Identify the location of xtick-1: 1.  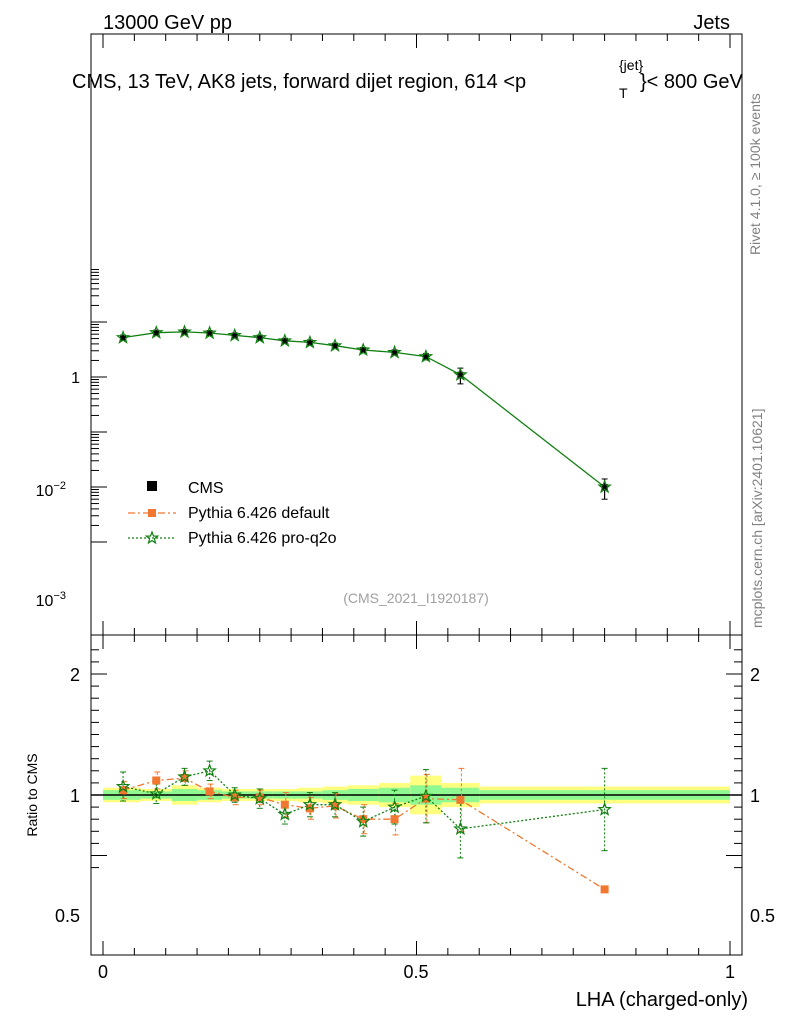
(730, 972).